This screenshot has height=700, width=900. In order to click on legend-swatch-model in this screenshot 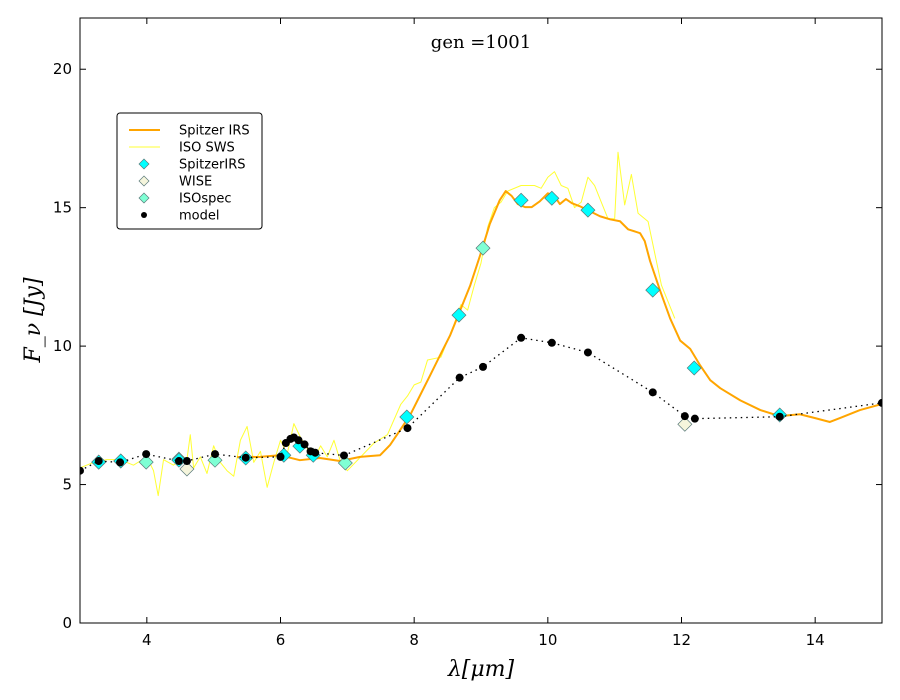, I will do `click(144, 215)`.